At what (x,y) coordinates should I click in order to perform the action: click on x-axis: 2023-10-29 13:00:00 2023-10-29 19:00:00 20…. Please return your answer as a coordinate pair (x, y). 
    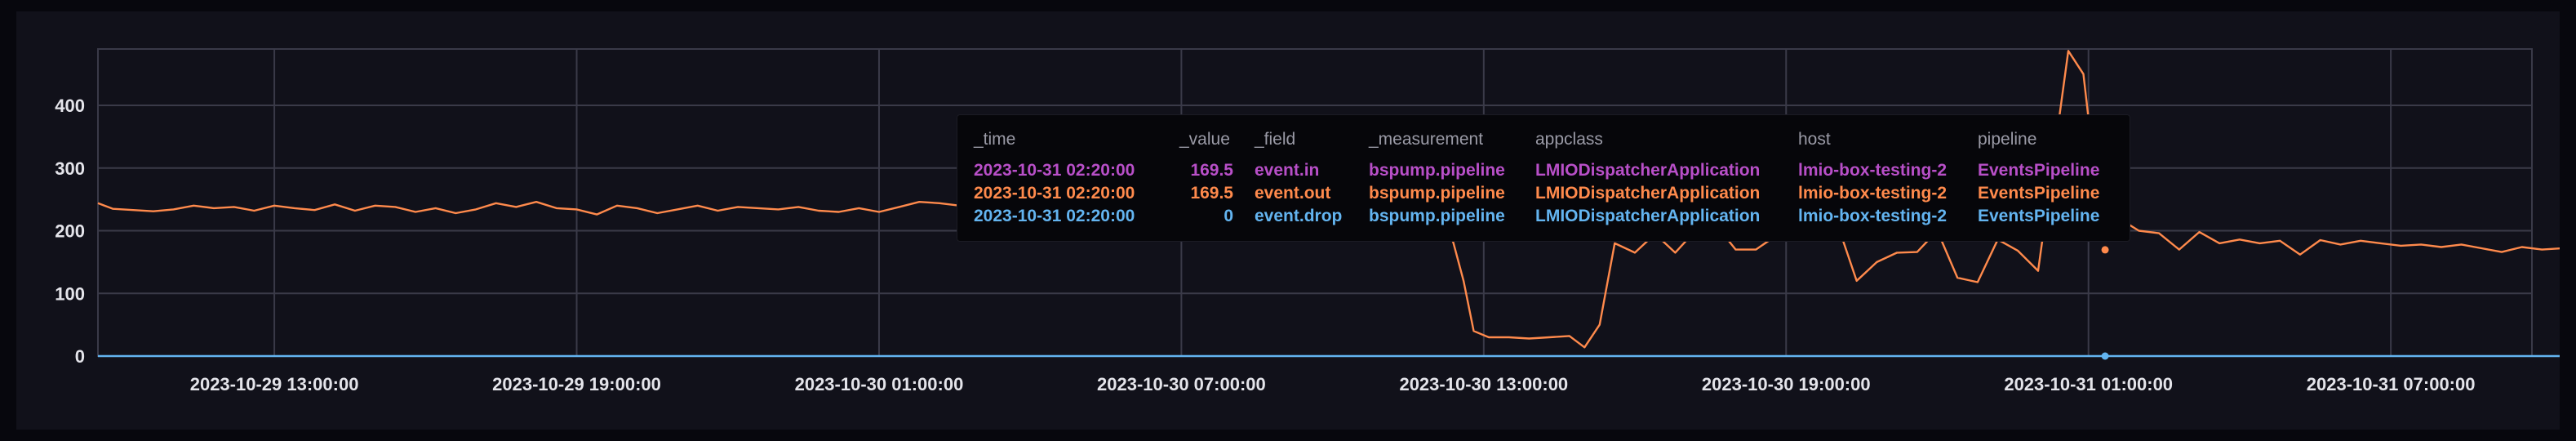
    Looking at the image, I should click on (1333, 384).